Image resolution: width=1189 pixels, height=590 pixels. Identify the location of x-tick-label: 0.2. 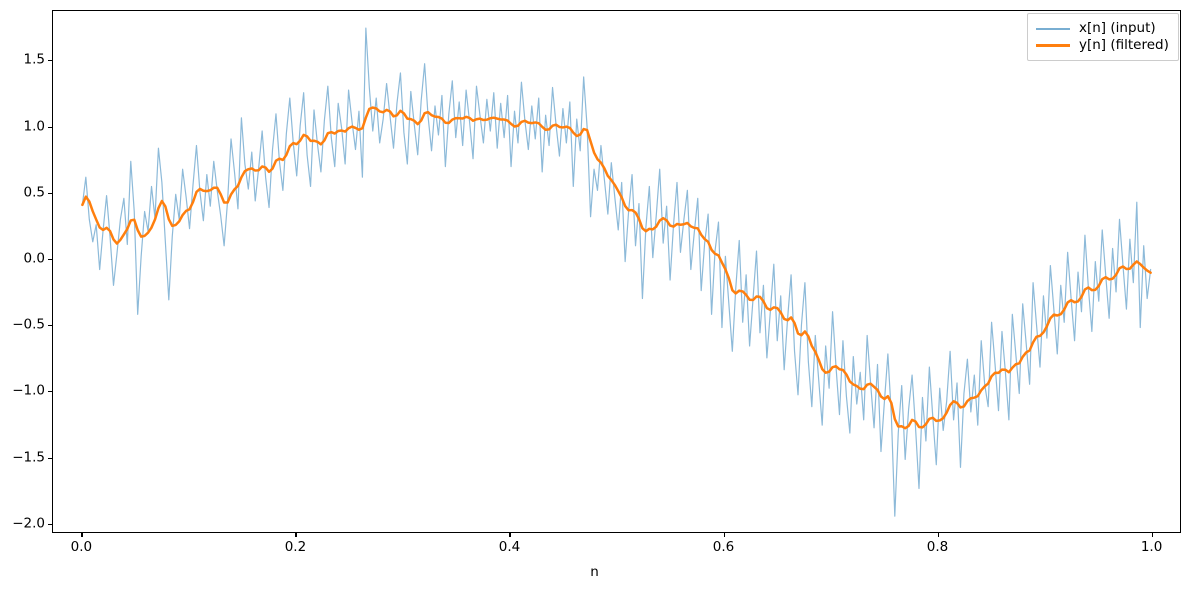
(295, 547).